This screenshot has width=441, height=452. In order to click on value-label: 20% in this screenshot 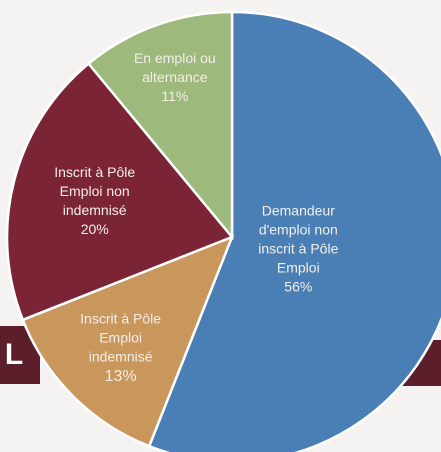, I will do `click(95, 229)`.